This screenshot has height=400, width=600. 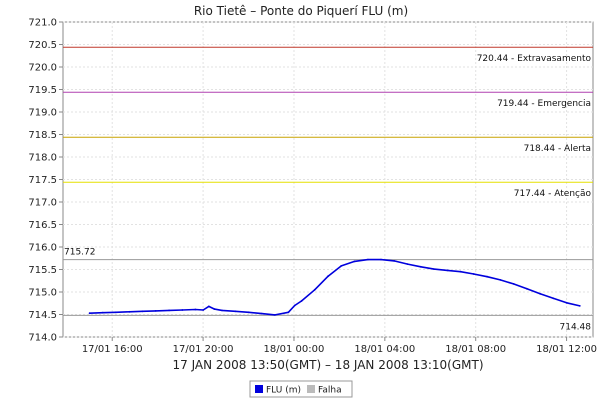 I want to click on y-tick-label: 716.5, so click(x=42, y=225).